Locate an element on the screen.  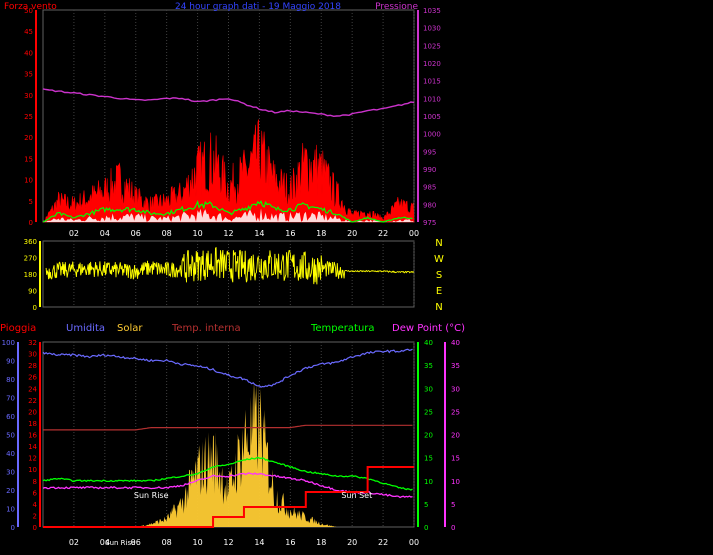
tick-wind: 25 is located at coordinates (28, 117).